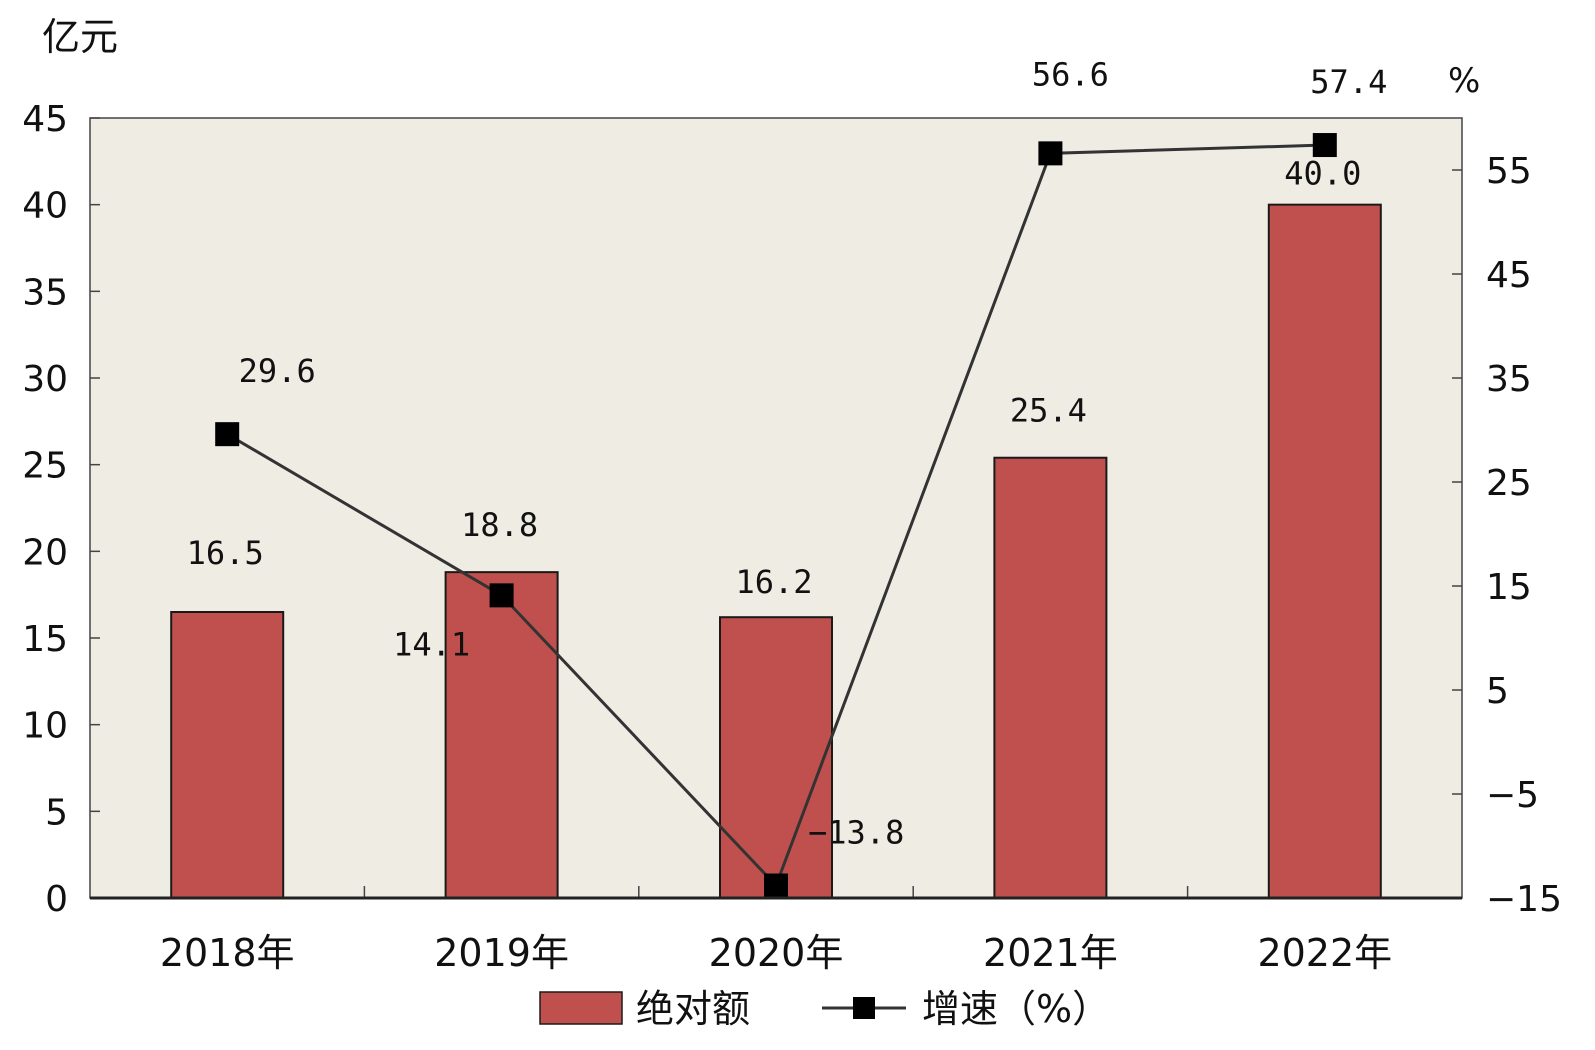 This screenshot has width=1595, height=1050. What do you see at coordinates (227, 755) in the screenshot?
I see `bar-2018年` at bounding box center [227, 755].